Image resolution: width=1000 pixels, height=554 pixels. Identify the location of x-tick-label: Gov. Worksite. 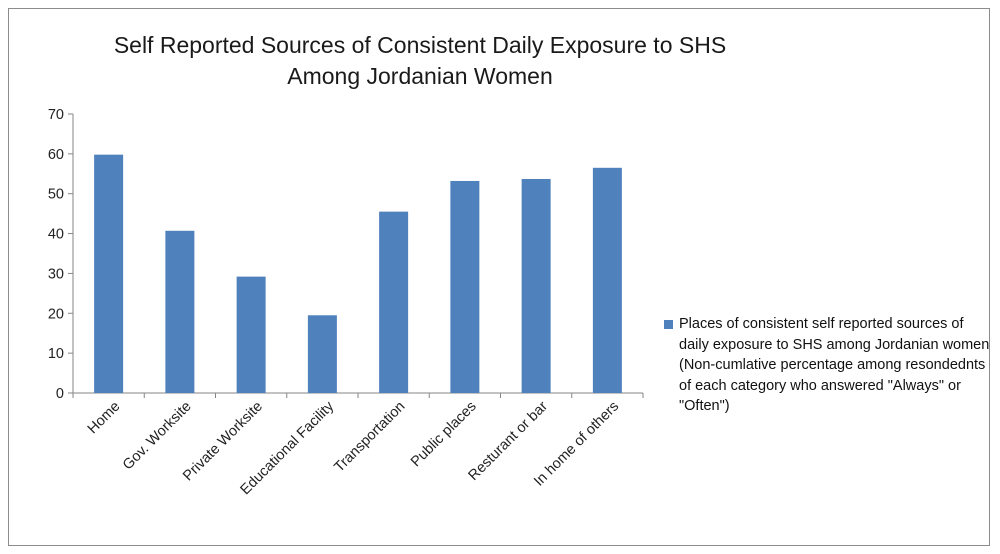
(157, 436).